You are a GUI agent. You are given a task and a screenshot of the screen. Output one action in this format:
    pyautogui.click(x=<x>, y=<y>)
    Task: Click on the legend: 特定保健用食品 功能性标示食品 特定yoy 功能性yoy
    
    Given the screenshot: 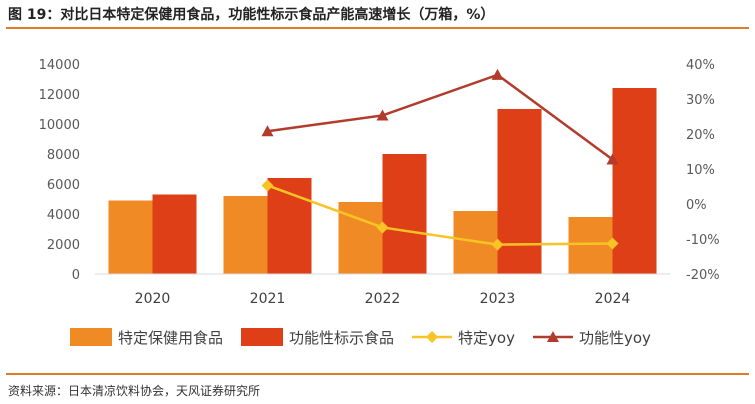 What is the action you would take?
    pyautogui.click(x=360, y=337)
    